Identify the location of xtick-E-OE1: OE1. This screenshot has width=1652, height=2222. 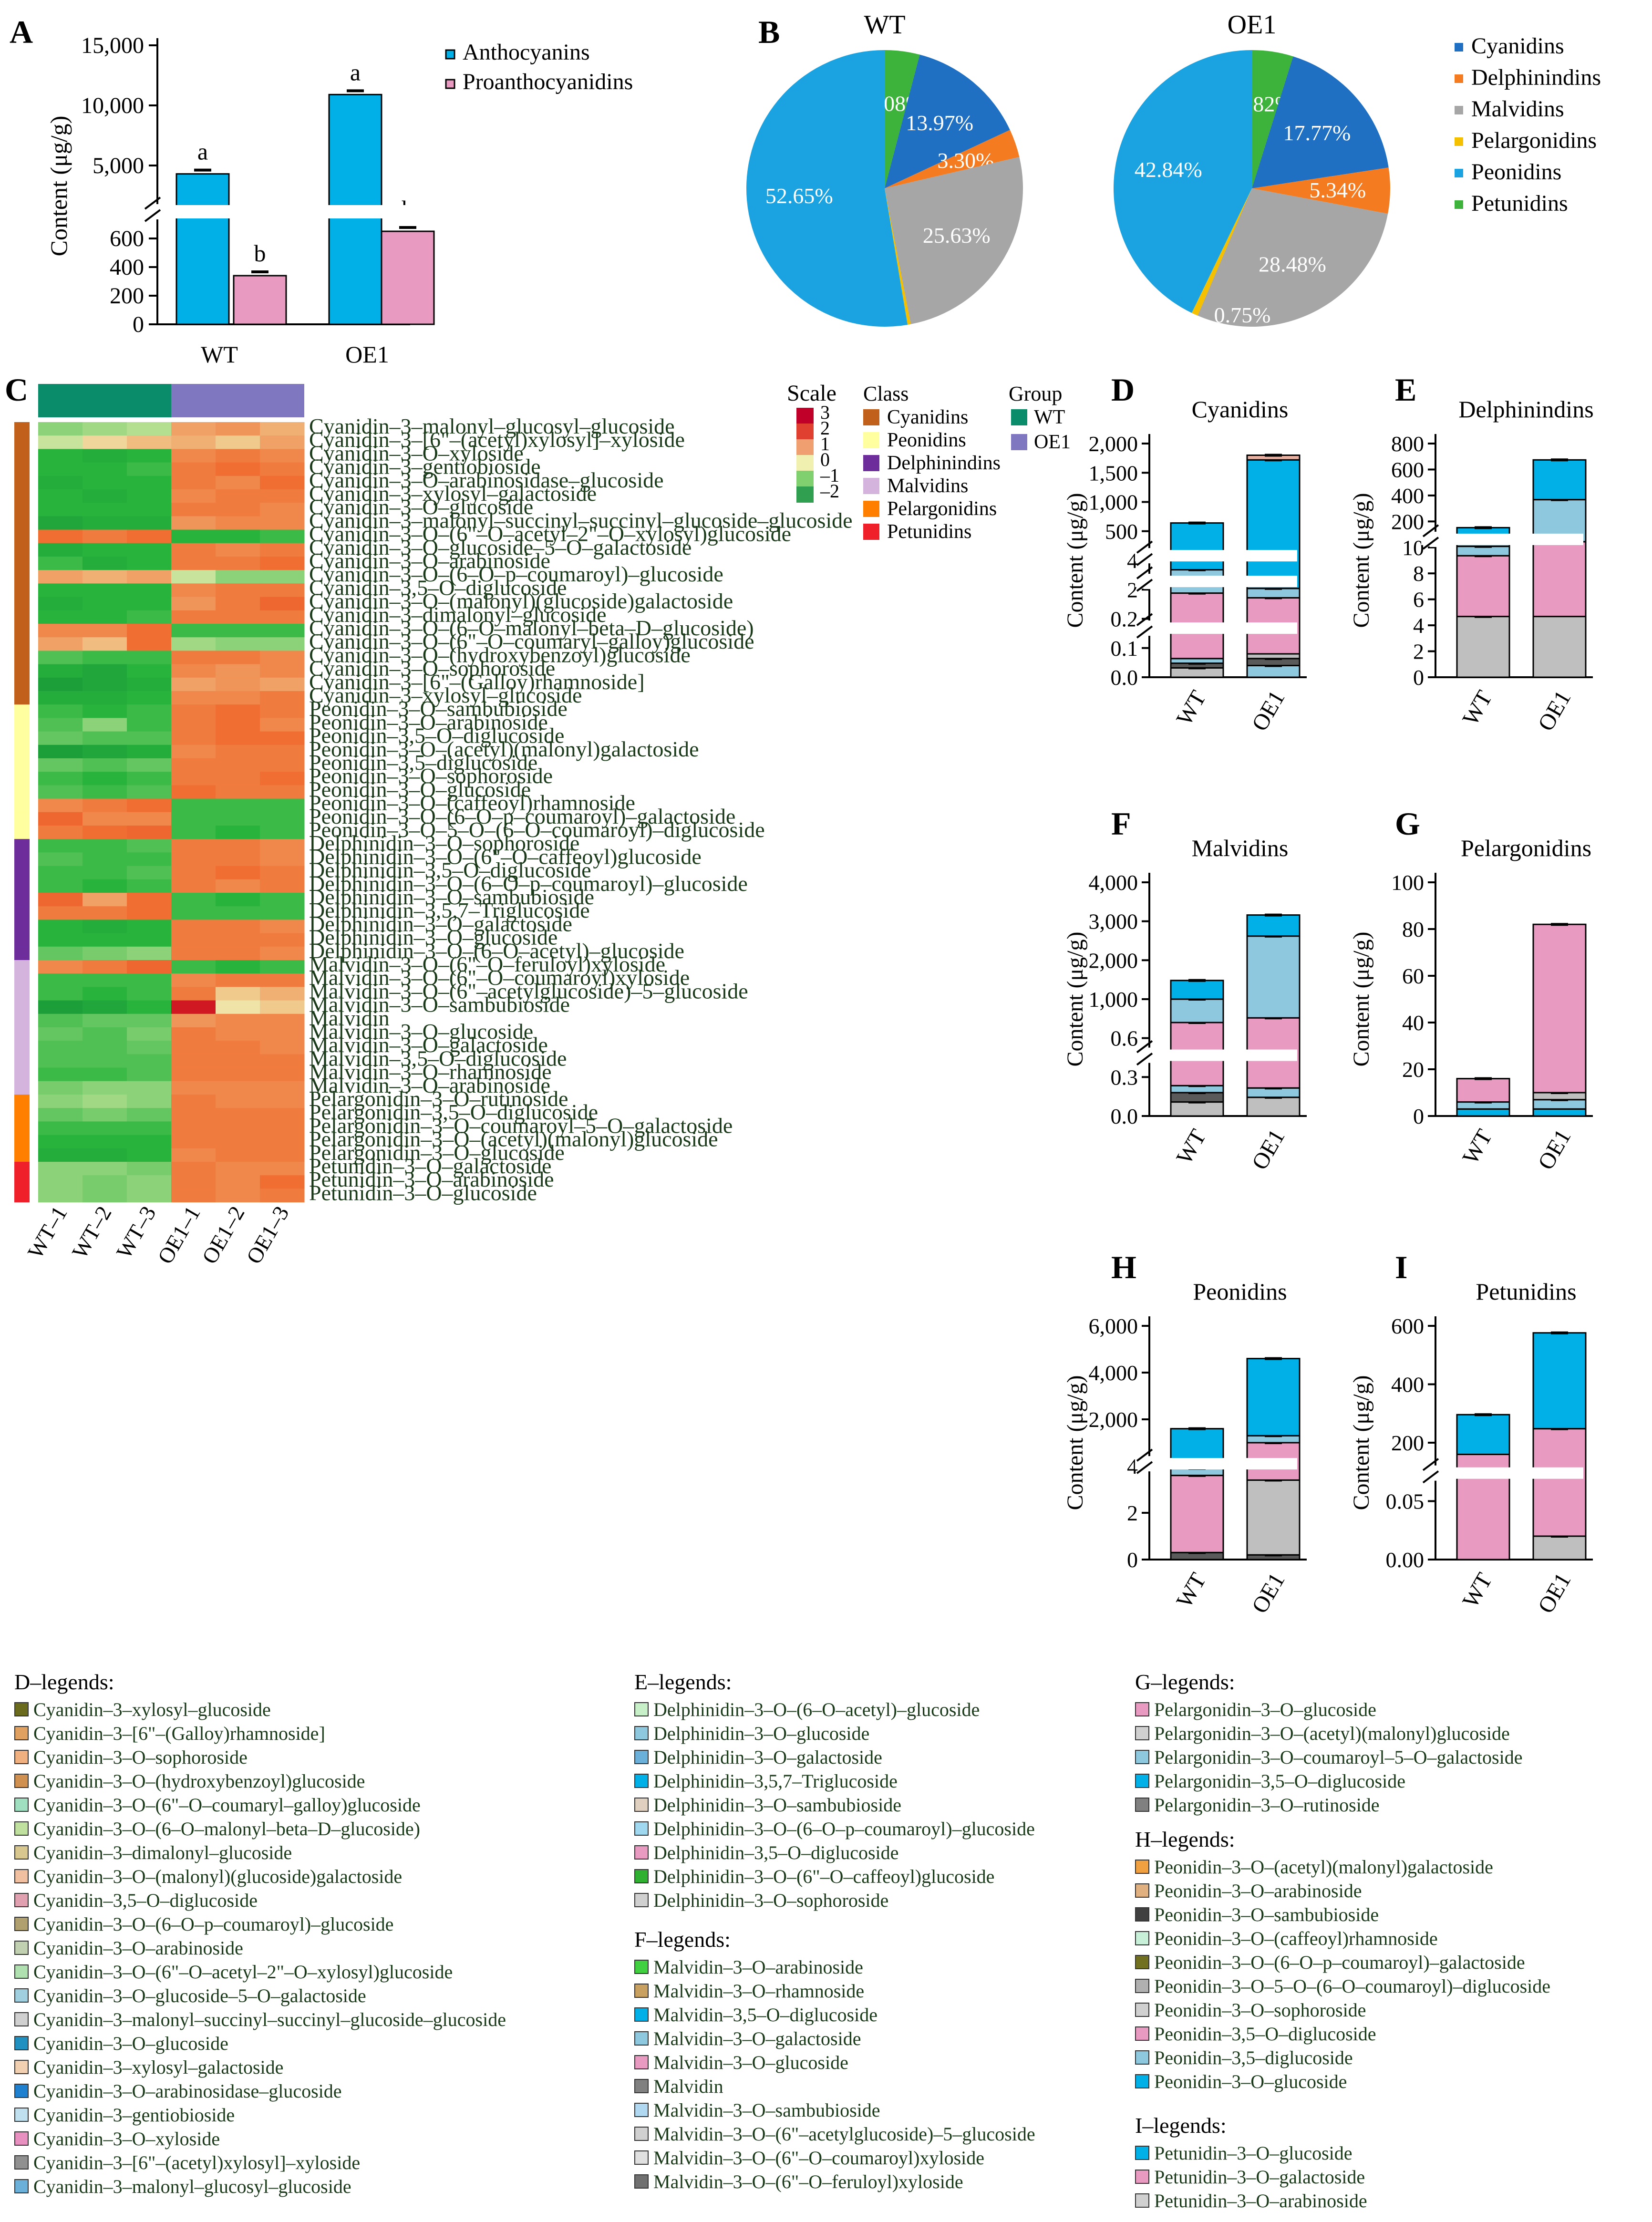
(1555, 710).